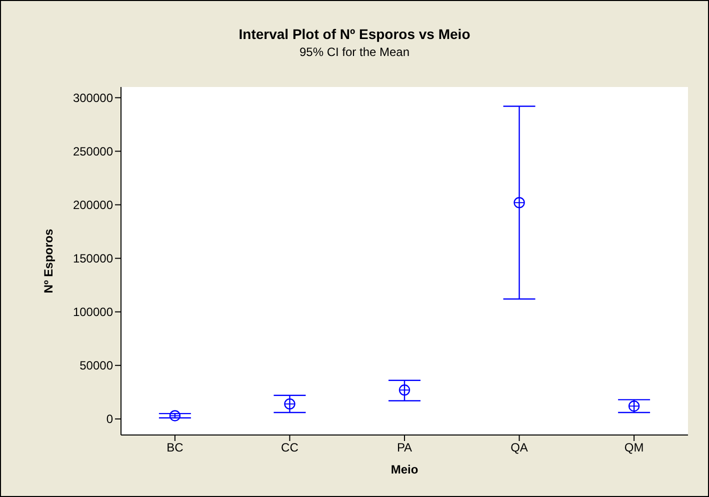 This screenshot has width=709, height=497. I want to click on x-tick-label: CC, so click(290, 447).